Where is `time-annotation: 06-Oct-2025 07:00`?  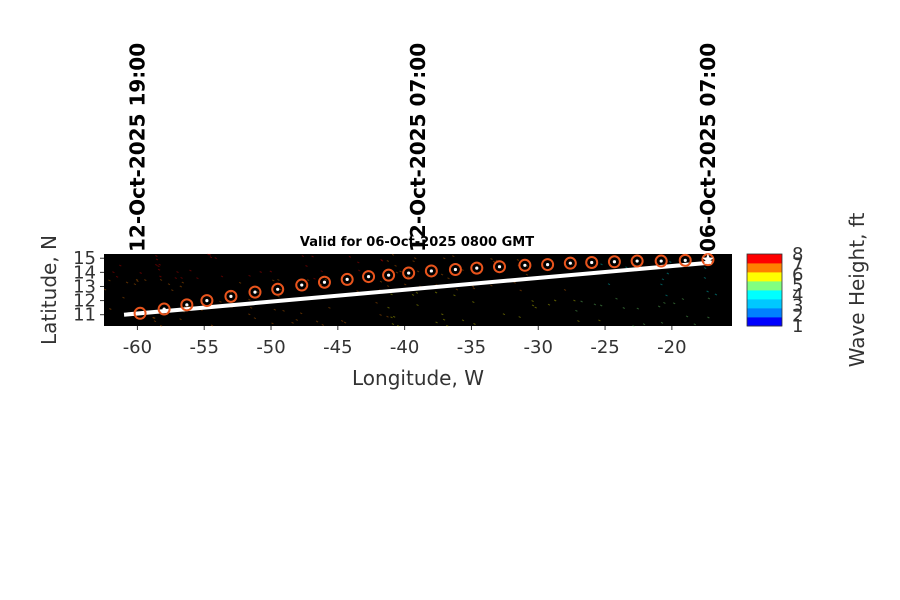 time-annotation: 06-Oct-2025 07:00 is located at coordinates (708, 147).